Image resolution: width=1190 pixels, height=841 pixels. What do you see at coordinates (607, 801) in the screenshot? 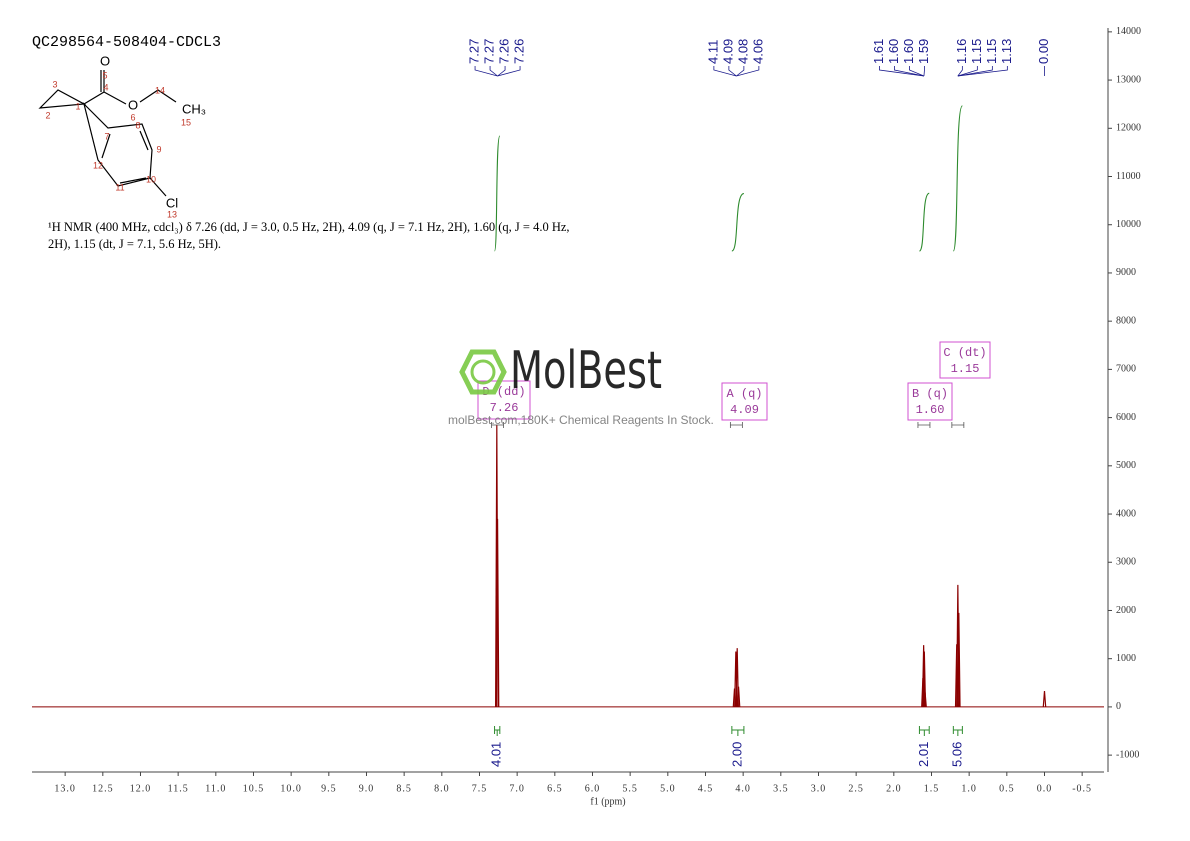
I see `x-axis-label: f1 (ppm)` at bounding box center [607, 801].